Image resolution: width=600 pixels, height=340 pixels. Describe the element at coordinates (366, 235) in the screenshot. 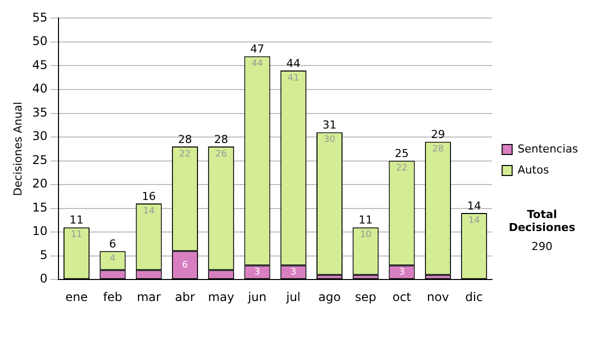

I see `data-label: 10` at that location.